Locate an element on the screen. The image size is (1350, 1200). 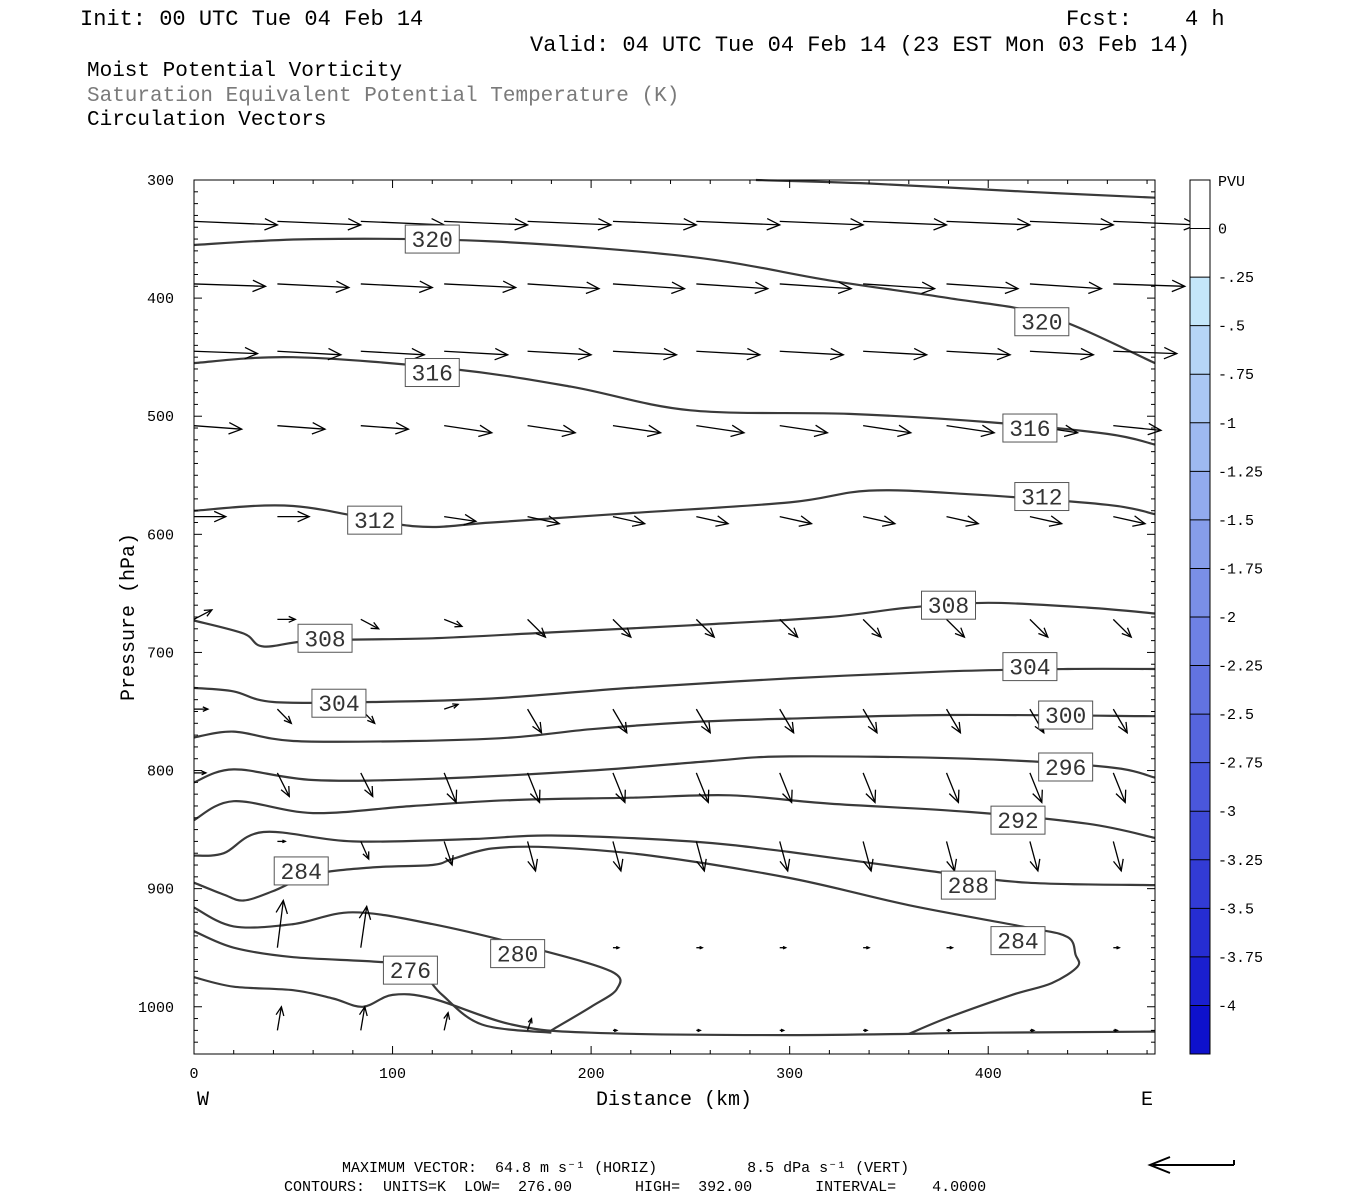
contour-label-text: 308 is located at coordinates (948, 607).